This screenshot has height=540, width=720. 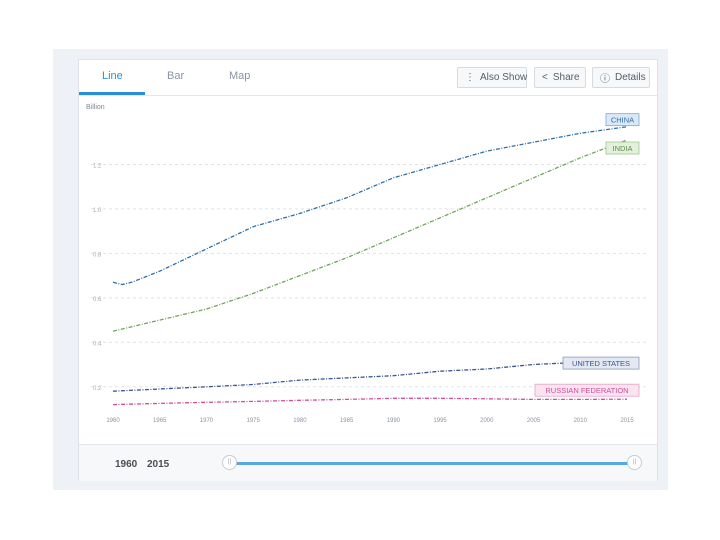 I want to click on range-start-handle: ||, so click(x=229, y=462).